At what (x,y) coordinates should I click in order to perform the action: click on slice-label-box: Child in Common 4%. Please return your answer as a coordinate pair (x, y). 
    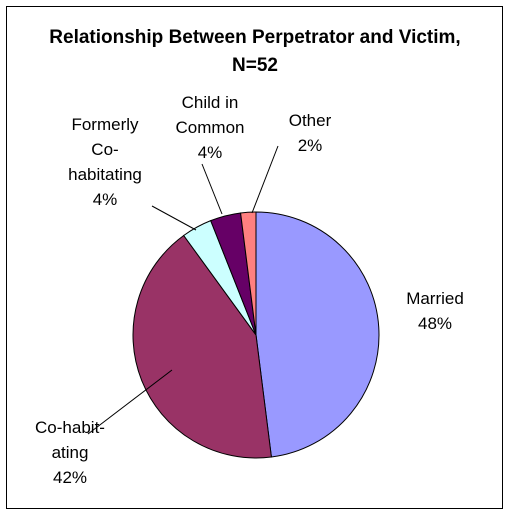
    Looking at the image, I should click on (210, 127).